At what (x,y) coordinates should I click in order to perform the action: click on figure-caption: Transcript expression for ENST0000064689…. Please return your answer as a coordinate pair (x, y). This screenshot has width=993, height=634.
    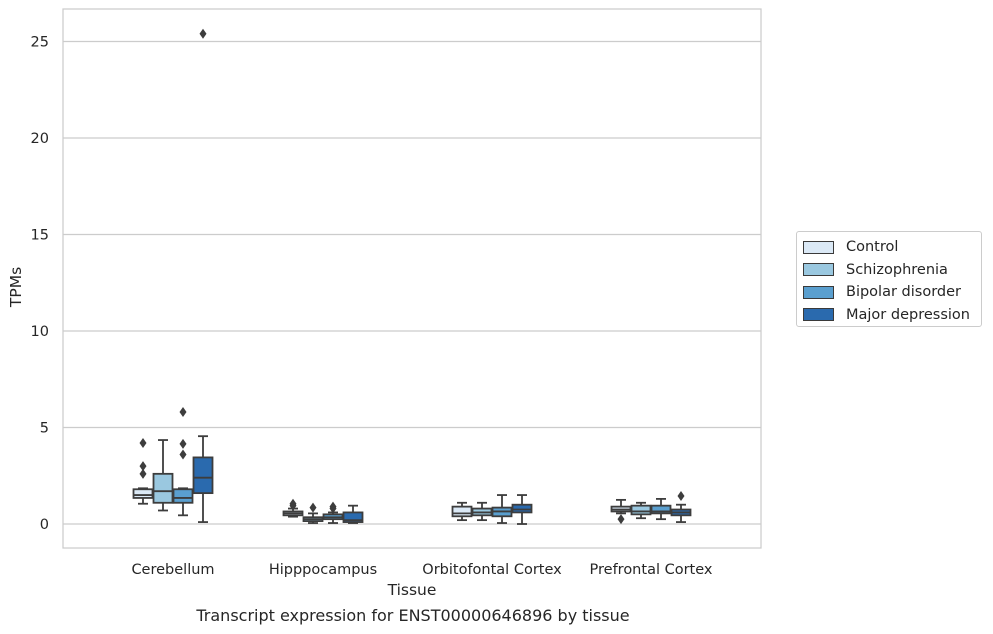
    Looking at the image, I should click on (413, 615).